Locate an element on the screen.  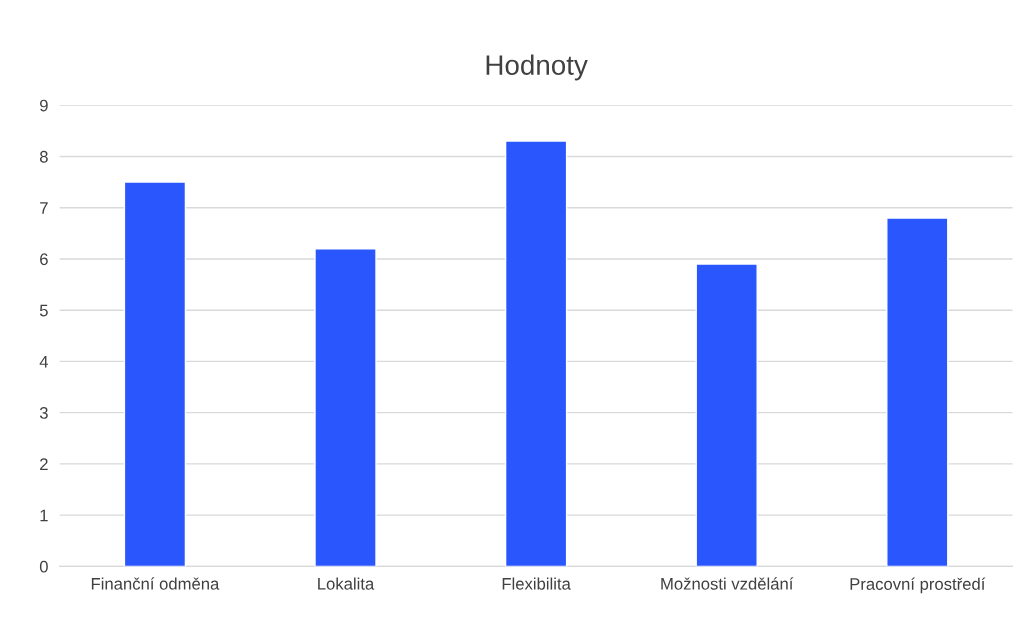
y-tick-label: 1 is located at coordinates (44, 515).